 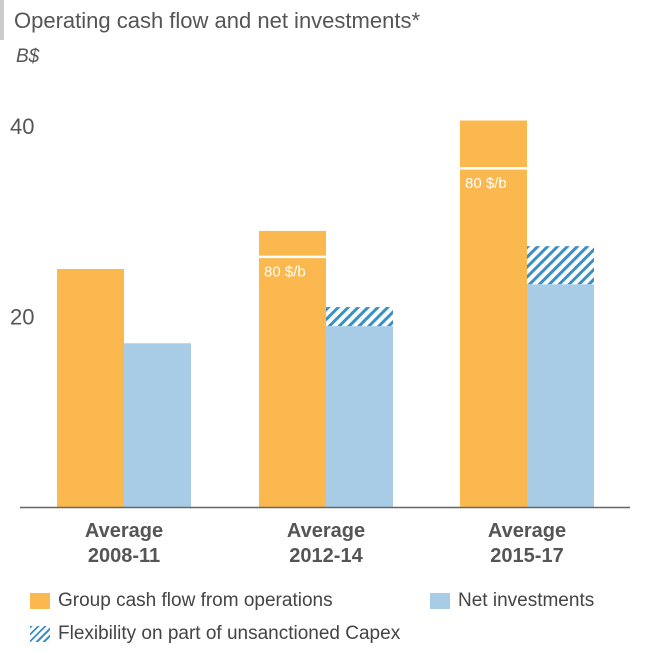 I want to click on legend-label: Group cash flow from operations, so click(x=195, y=600).